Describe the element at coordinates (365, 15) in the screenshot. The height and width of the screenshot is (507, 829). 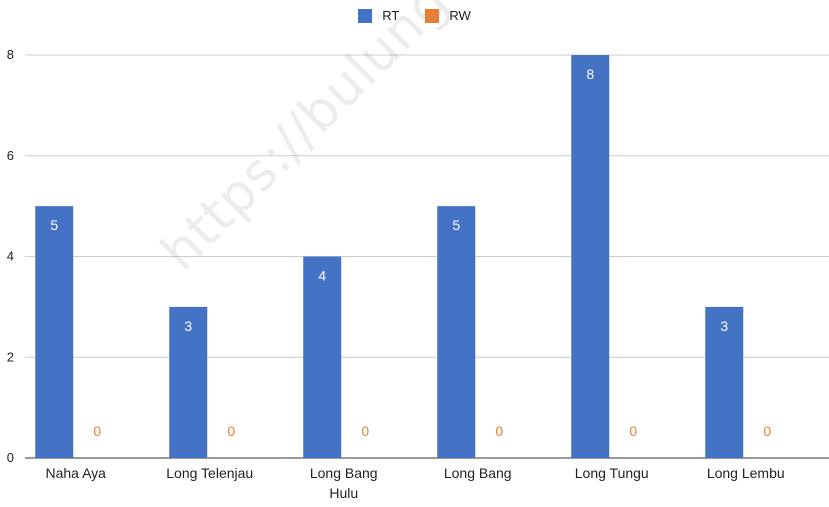
I see `legend-swatch-rt` at that location.